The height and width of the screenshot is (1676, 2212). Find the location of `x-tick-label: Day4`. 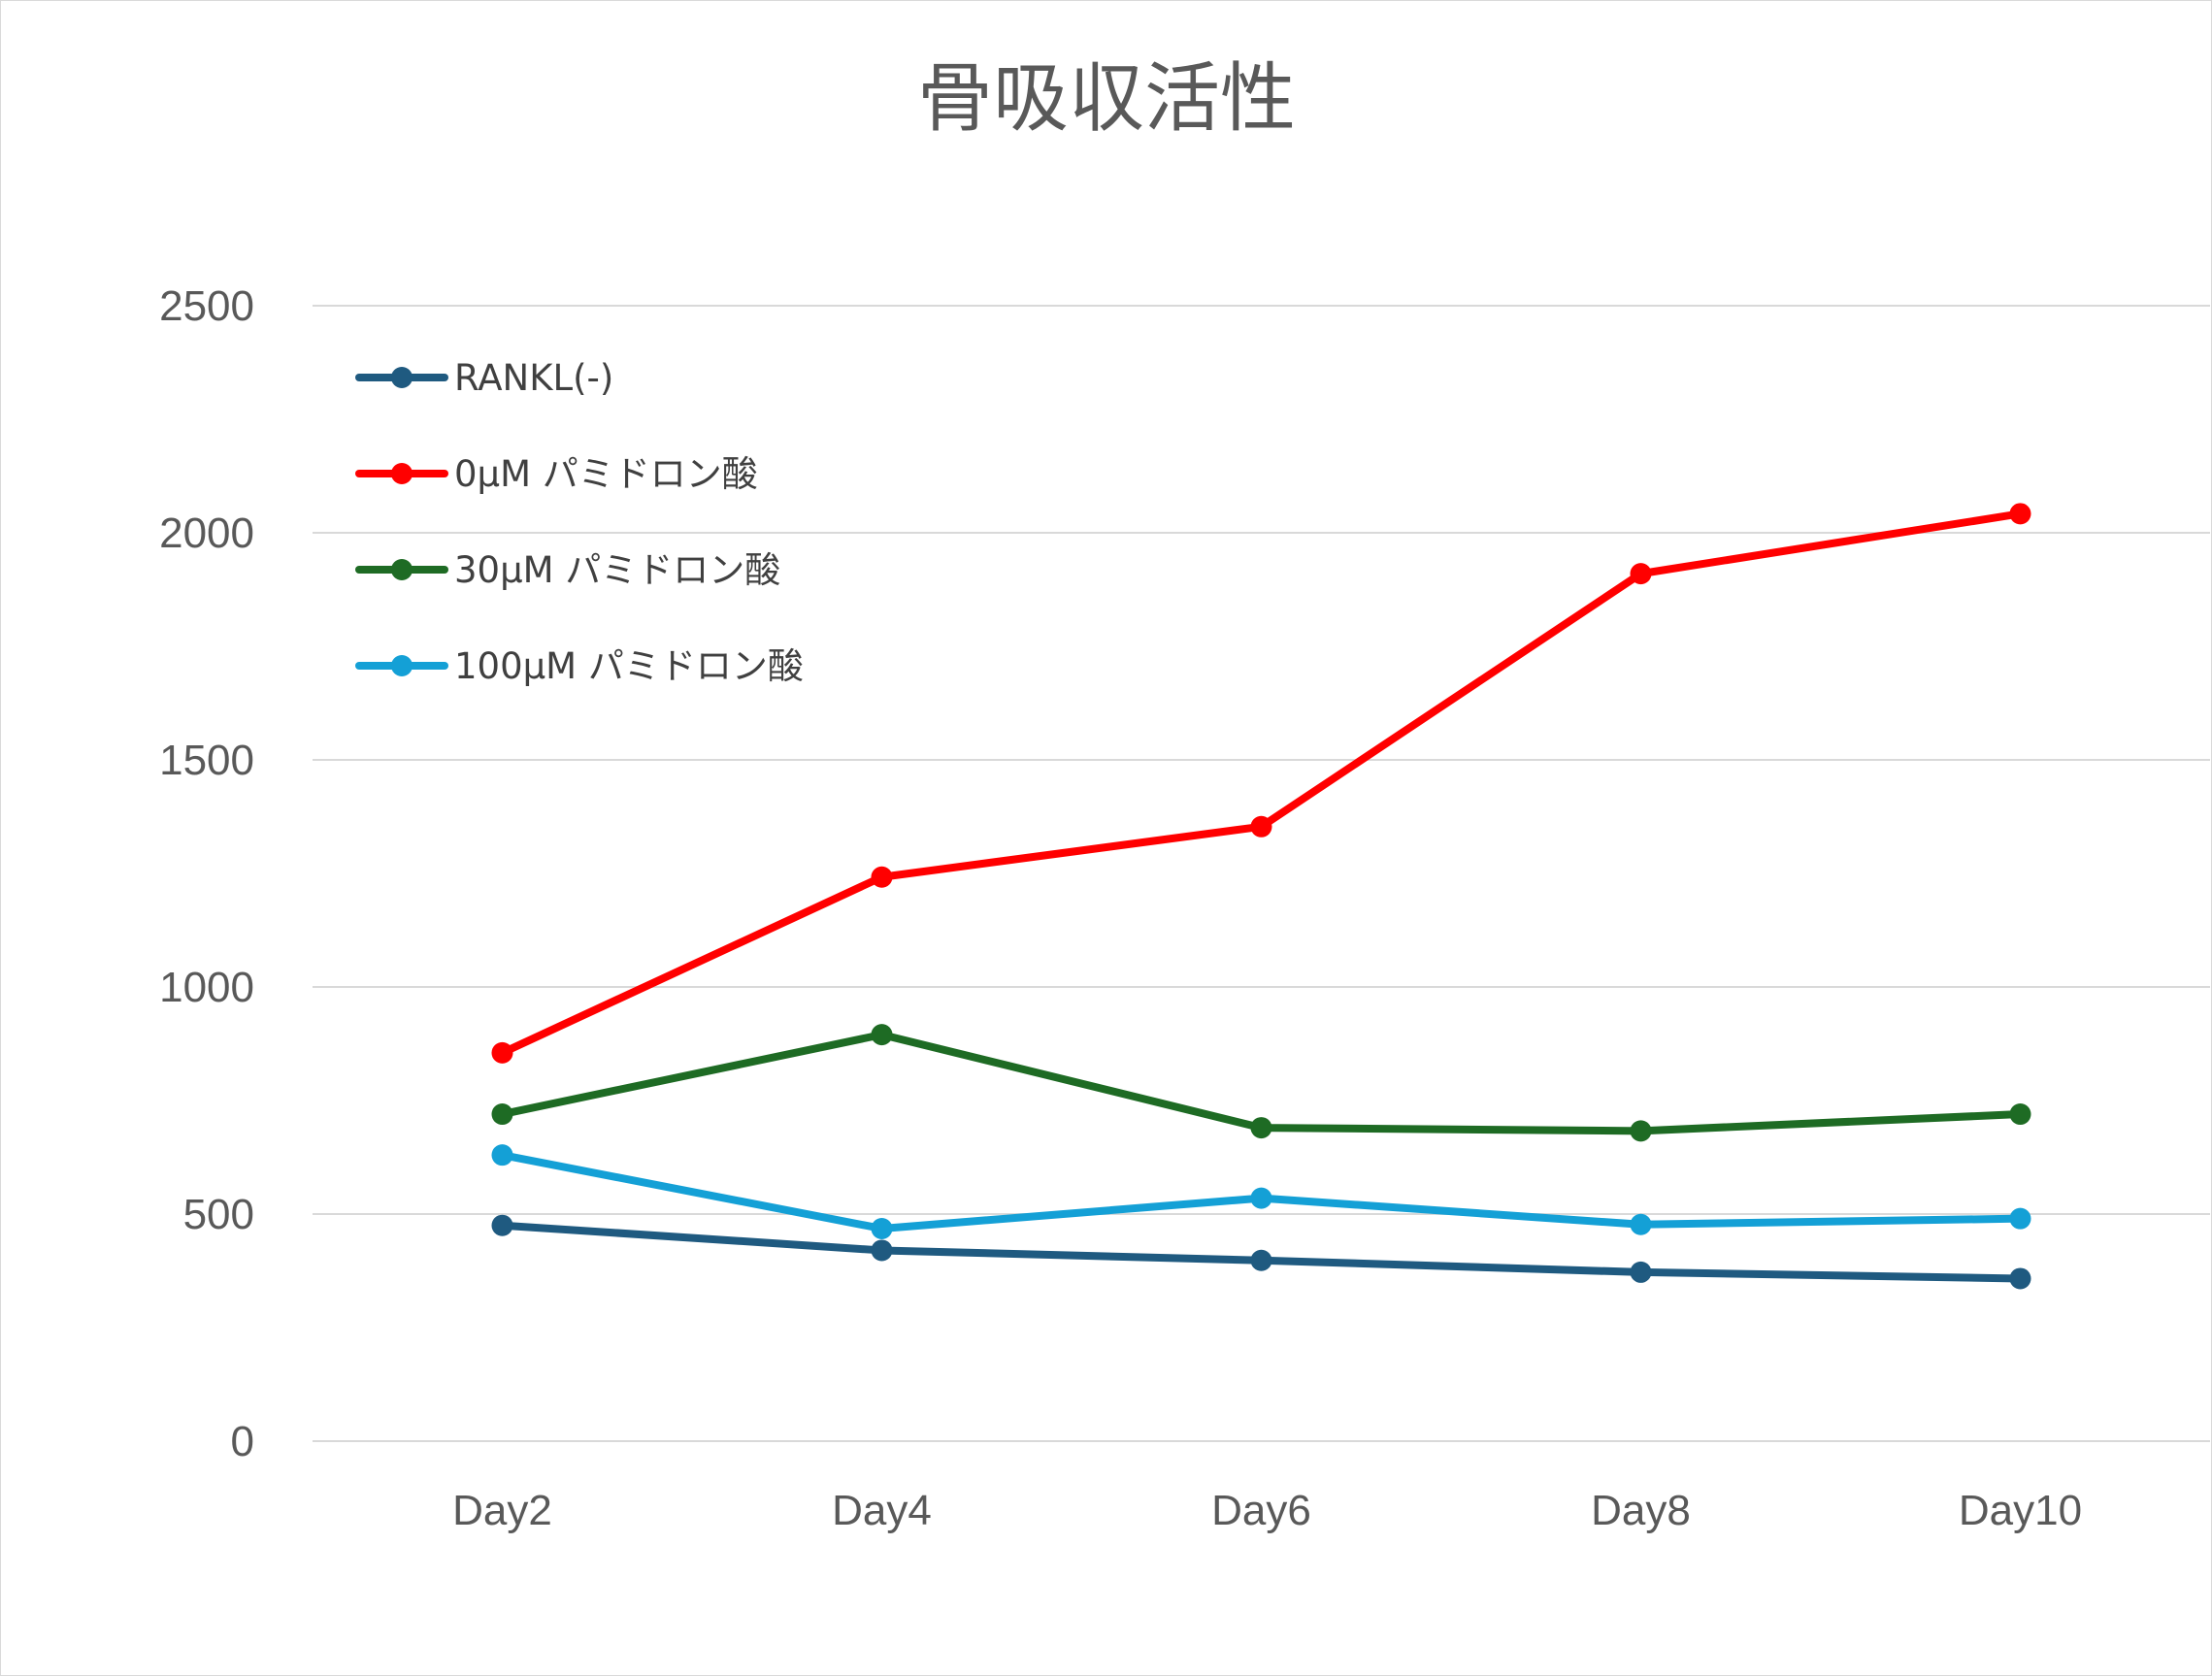

x-tick-label: Day4 is located at coordinates (882, 1511).